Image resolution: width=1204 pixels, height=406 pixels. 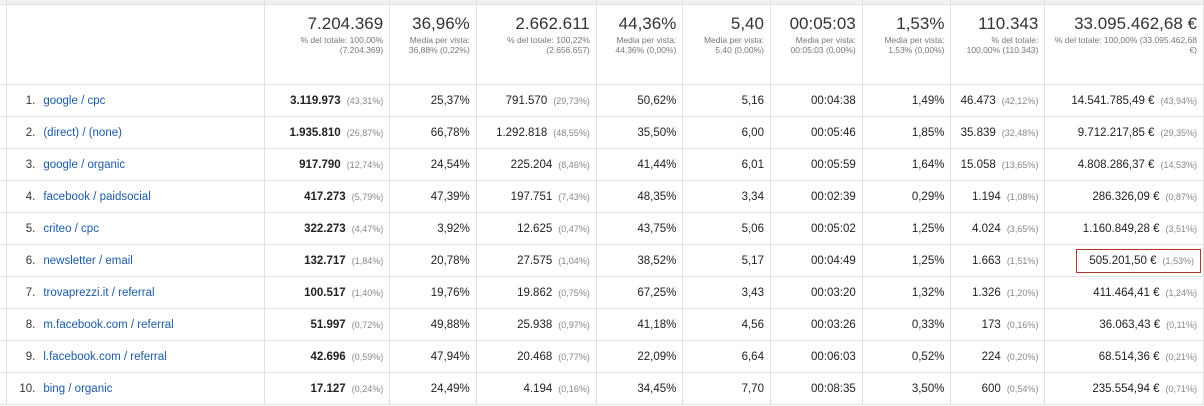 What do you see at coordinates (71, 228) in the screenshot?
I see `source-medium-link: criteo / cpc` at bounding box center [71, 228].